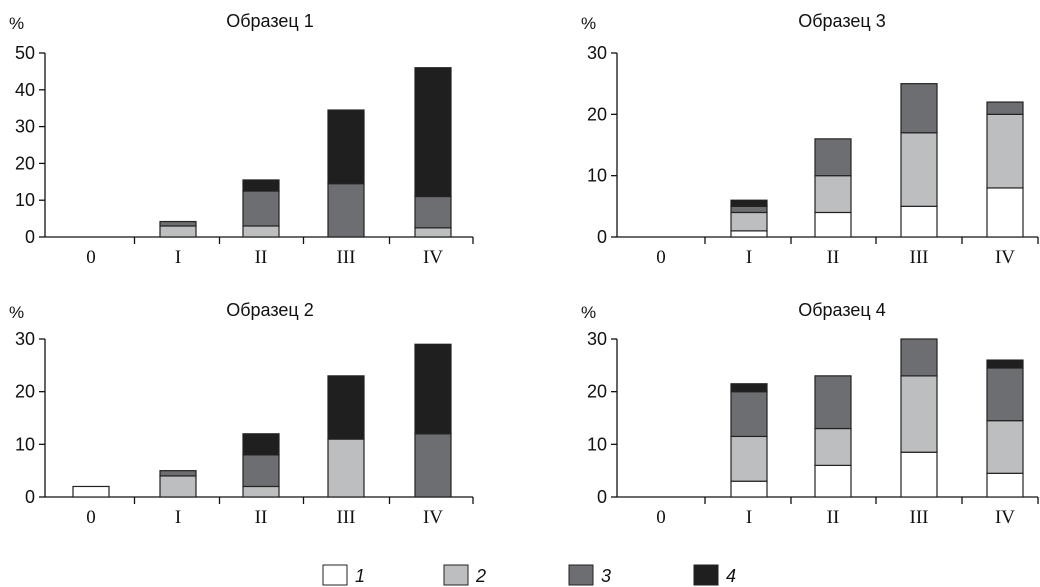 The image size is (1040, 587). I want to click on legend-item-3: 3, so click(589, 575).